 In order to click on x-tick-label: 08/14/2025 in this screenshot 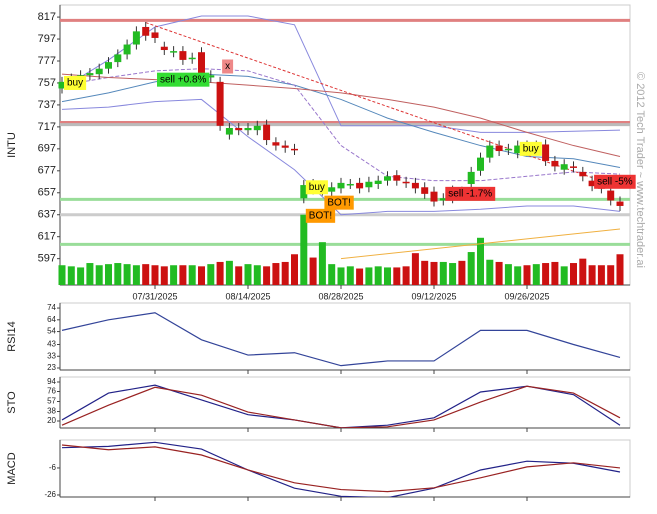, I will do `click(247, 296)`.